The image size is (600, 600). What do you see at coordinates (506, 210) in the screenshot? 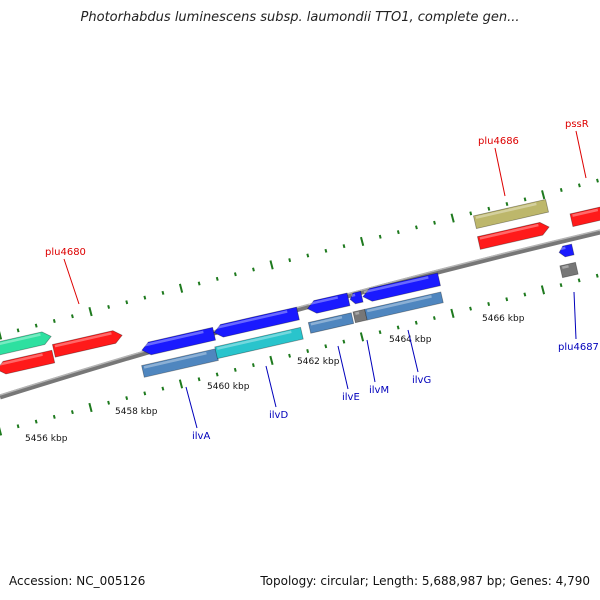
I see `gene-arrow-plu4686-highlight` at bounding box center [506, 210].